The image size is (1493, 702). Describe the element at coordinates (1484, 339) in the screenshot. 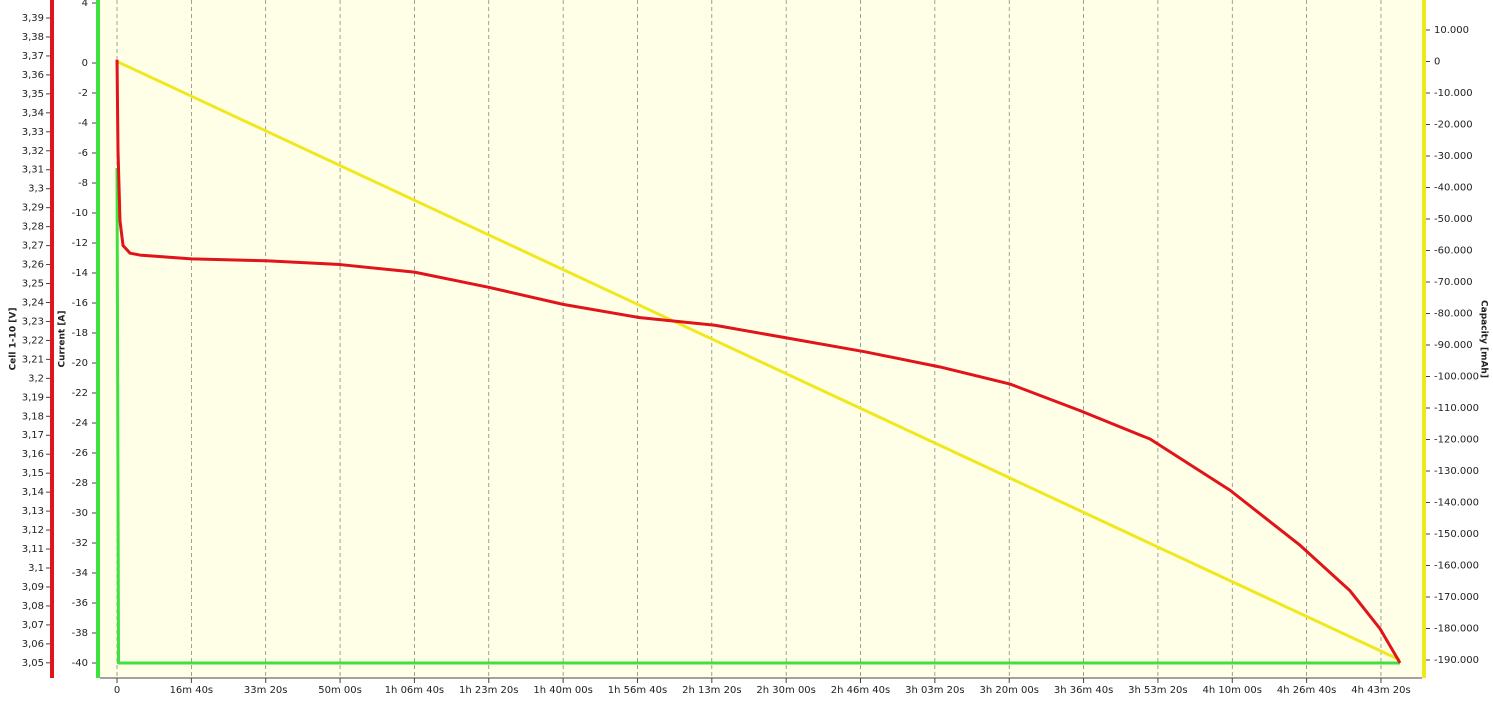

I see `y2-axis-title: Capacity [mAh]` at that location.